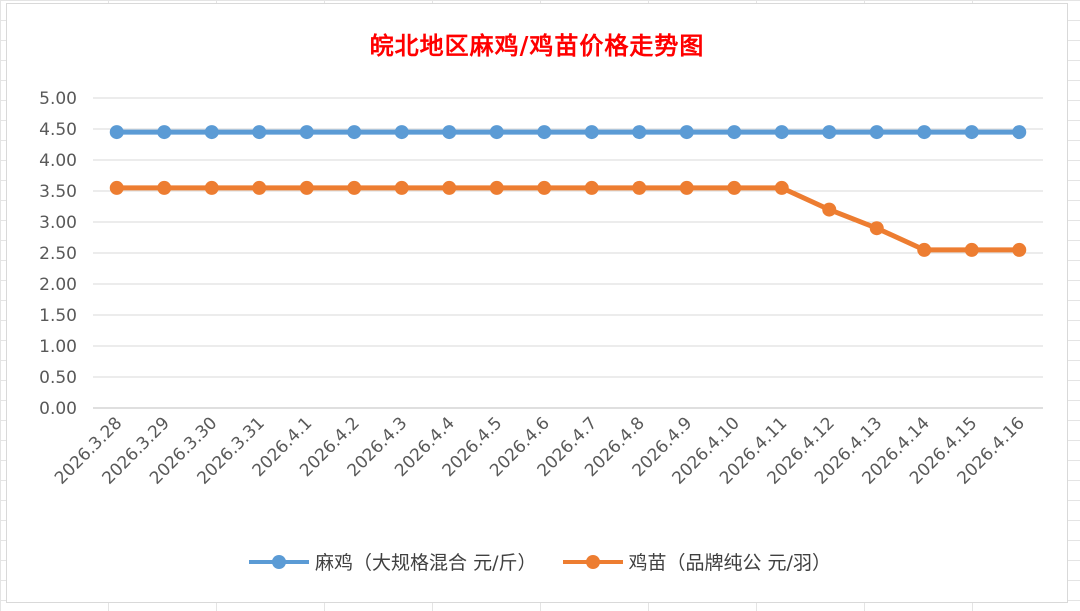 Image resolution: width=1080 pixels, height=611 pixels. What do you see at coordinates (58, 285) in the screenshot?
I see `y-tick-label: 2.00` at bounding box center [58, 285].